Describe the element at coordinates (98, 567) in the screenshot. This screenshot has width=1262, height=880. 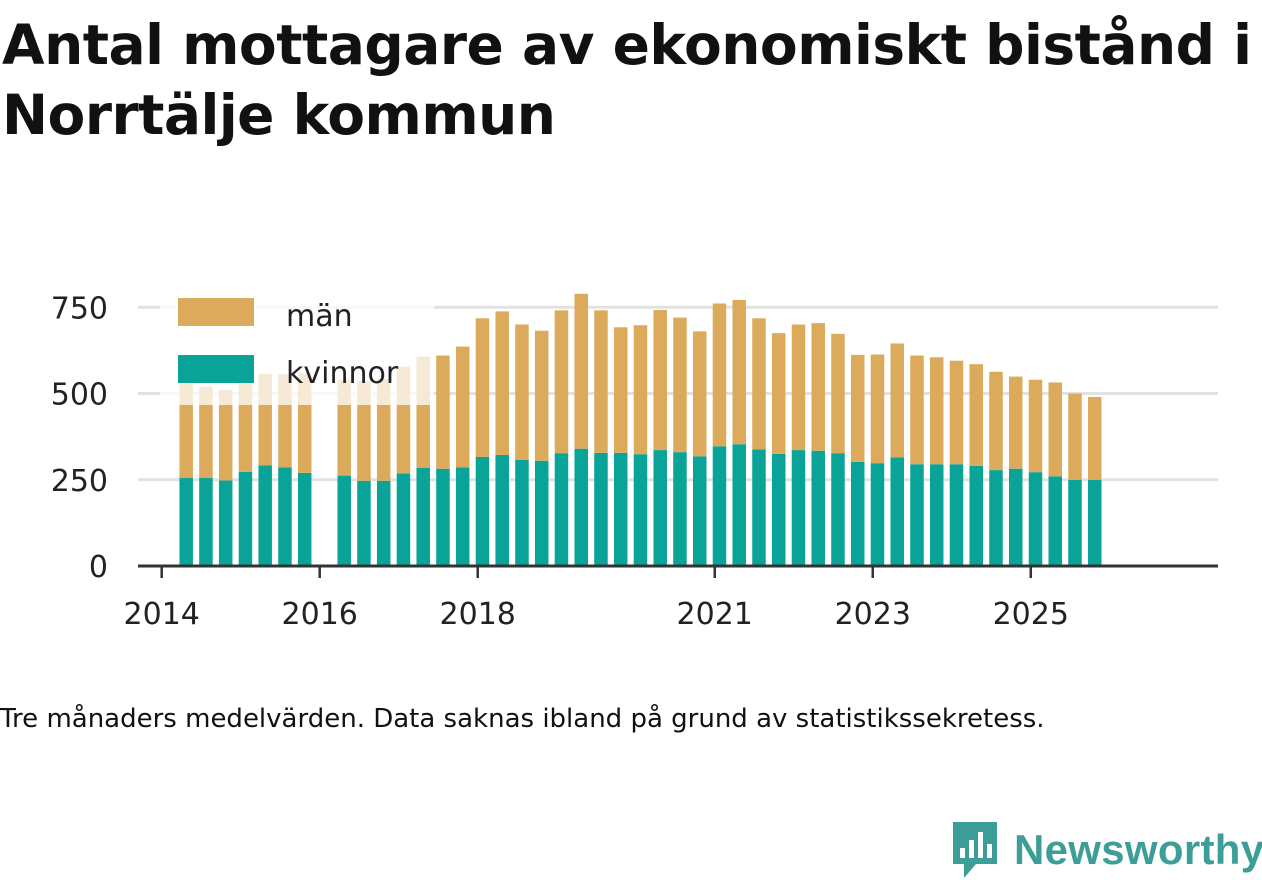
I see `y-tick-label: 0` at that location.